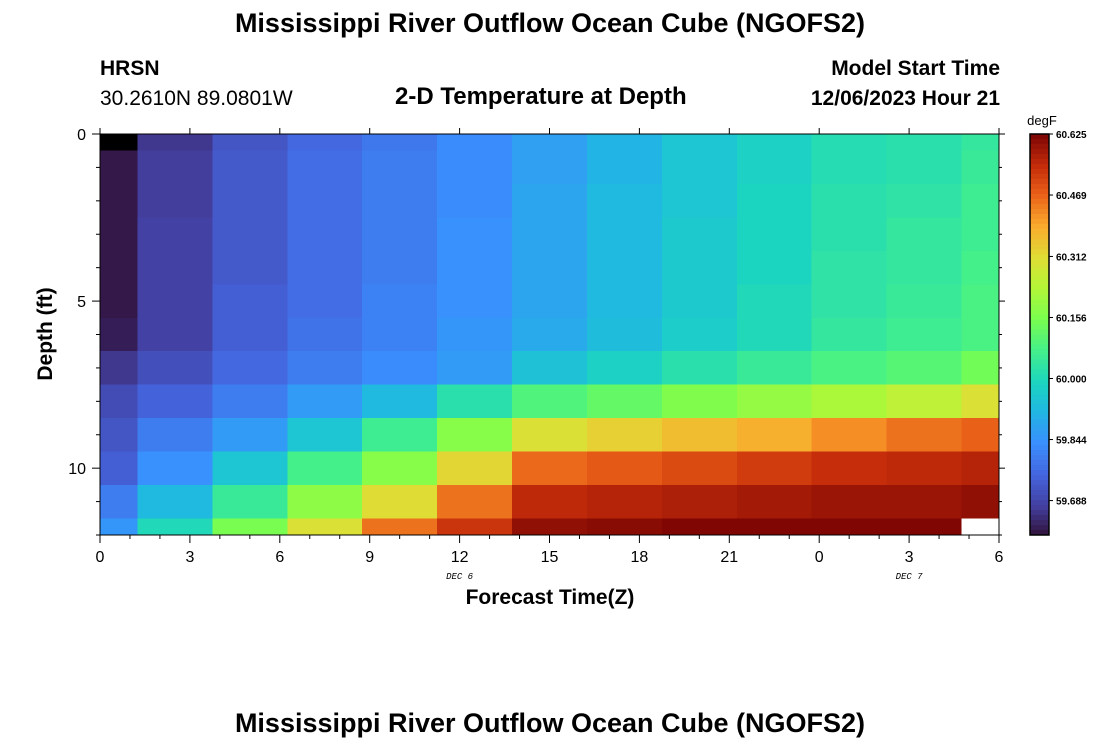 This screenshot has height=750, width=1100. Describe the element at coordinates (189, 557) in the screenshot. I see `x-tick-label: 3` at that location.